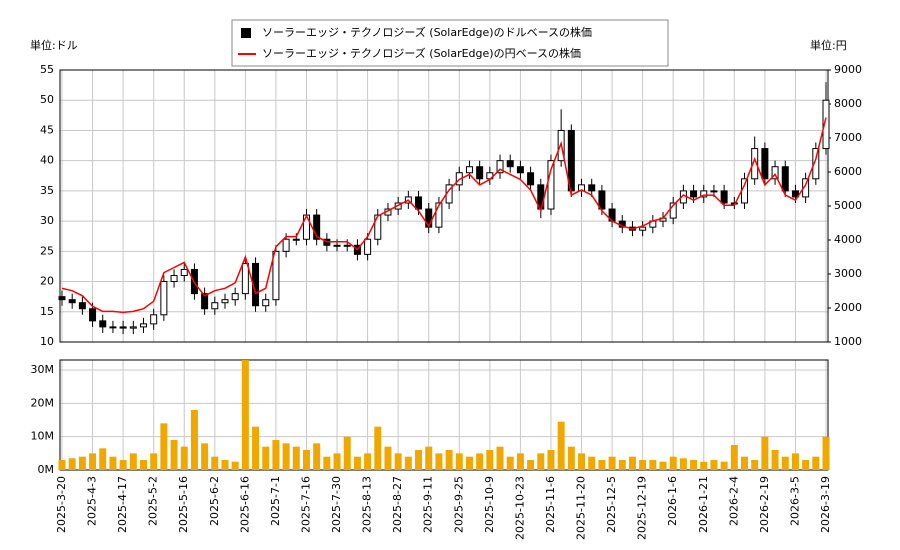 This screenshot has width=900, height=550. I want to click on x-tick-label: 2026-3-19, so click(825, 504).